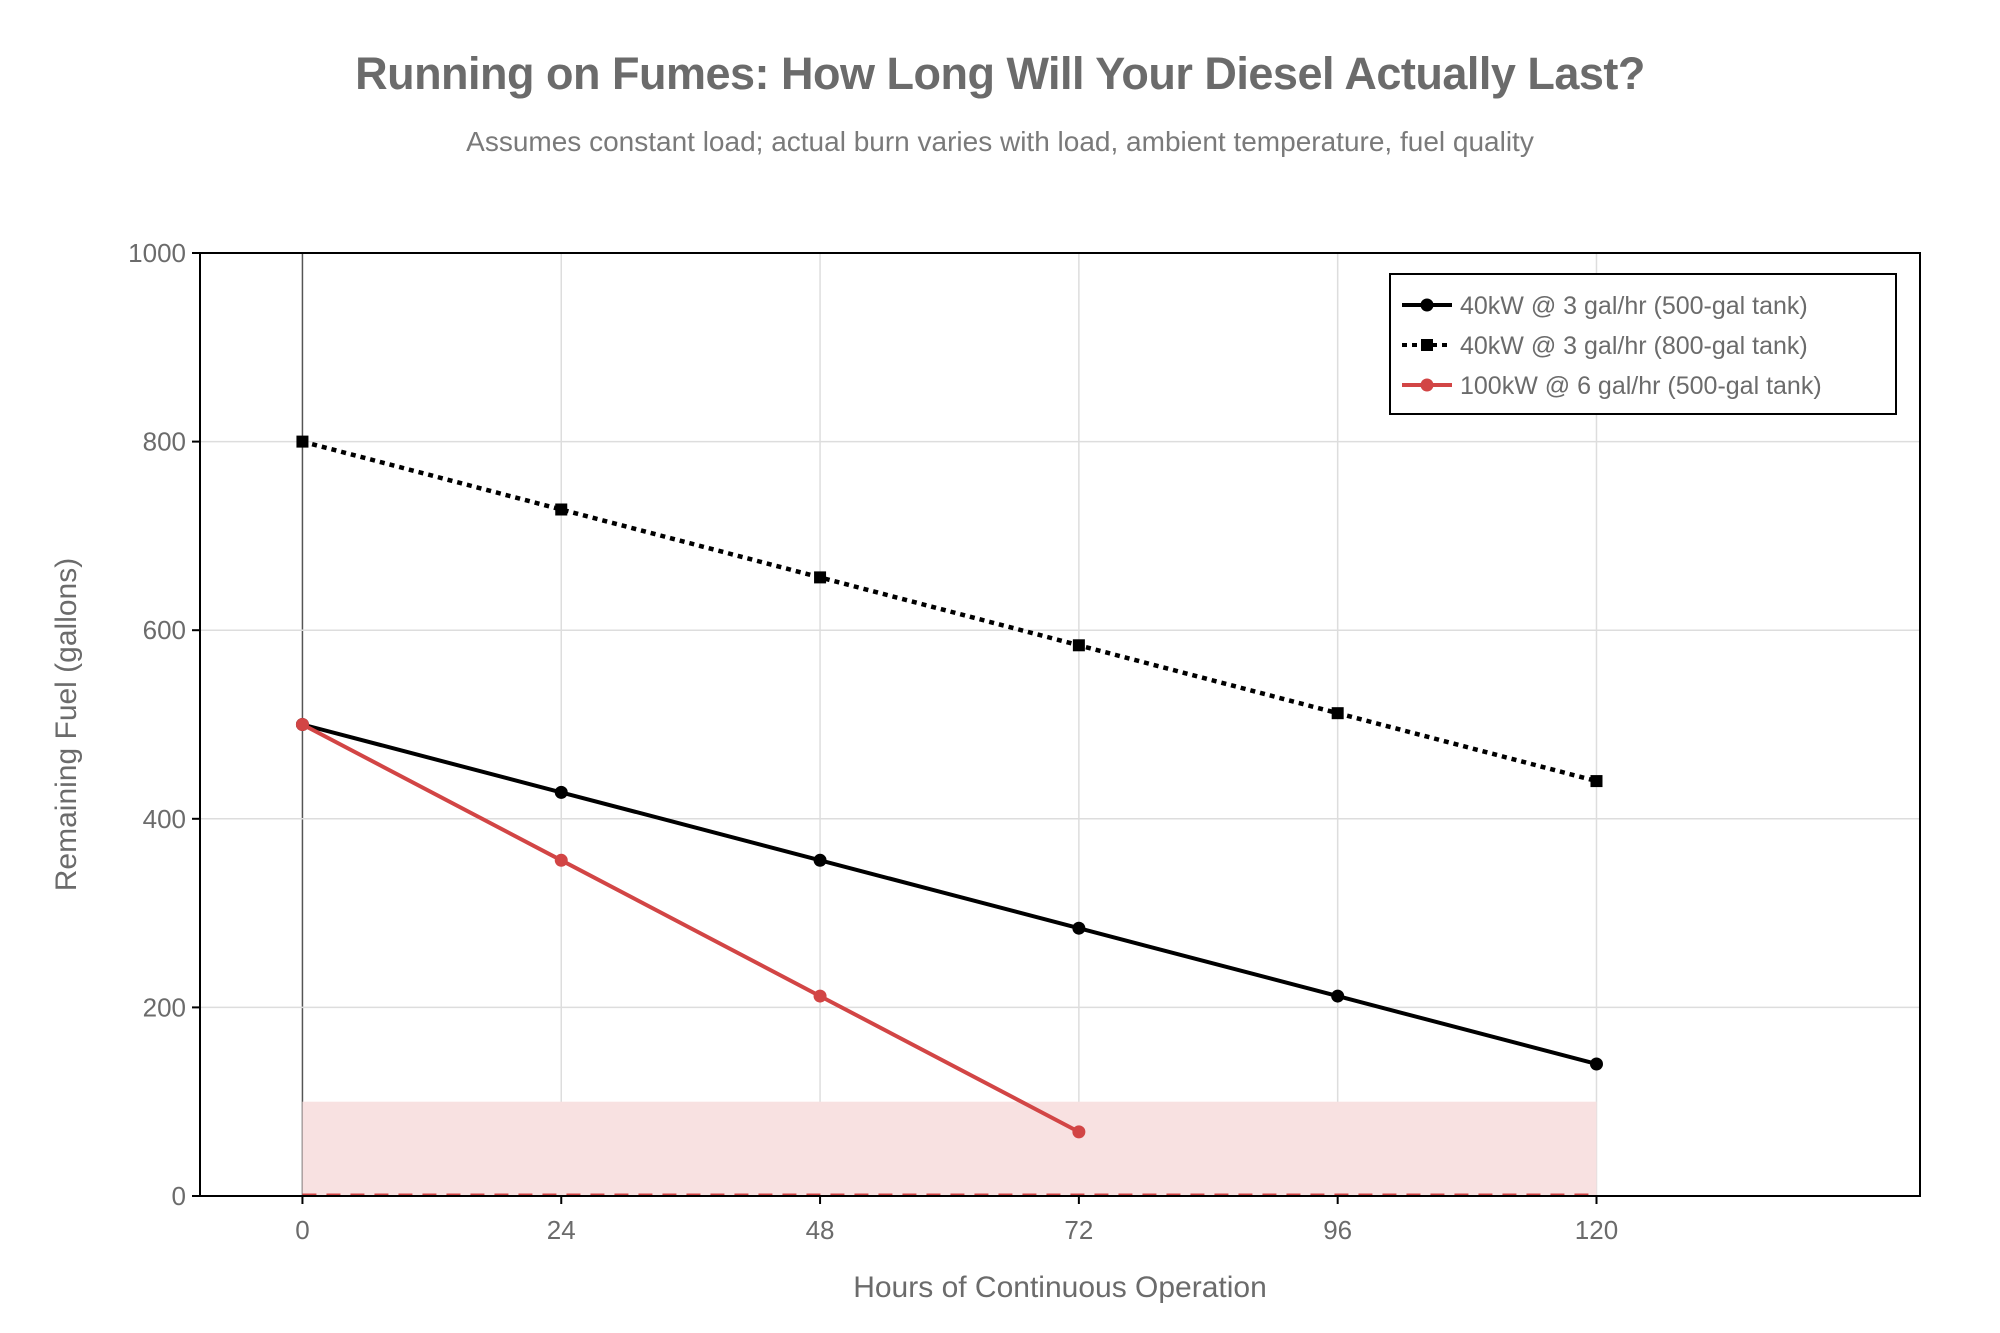 This screenshot has height=1333, width=2000. I want to click on legend-item-1: 40kW @ 3 gal/hr (500-gal tank), so click(1605, 306).